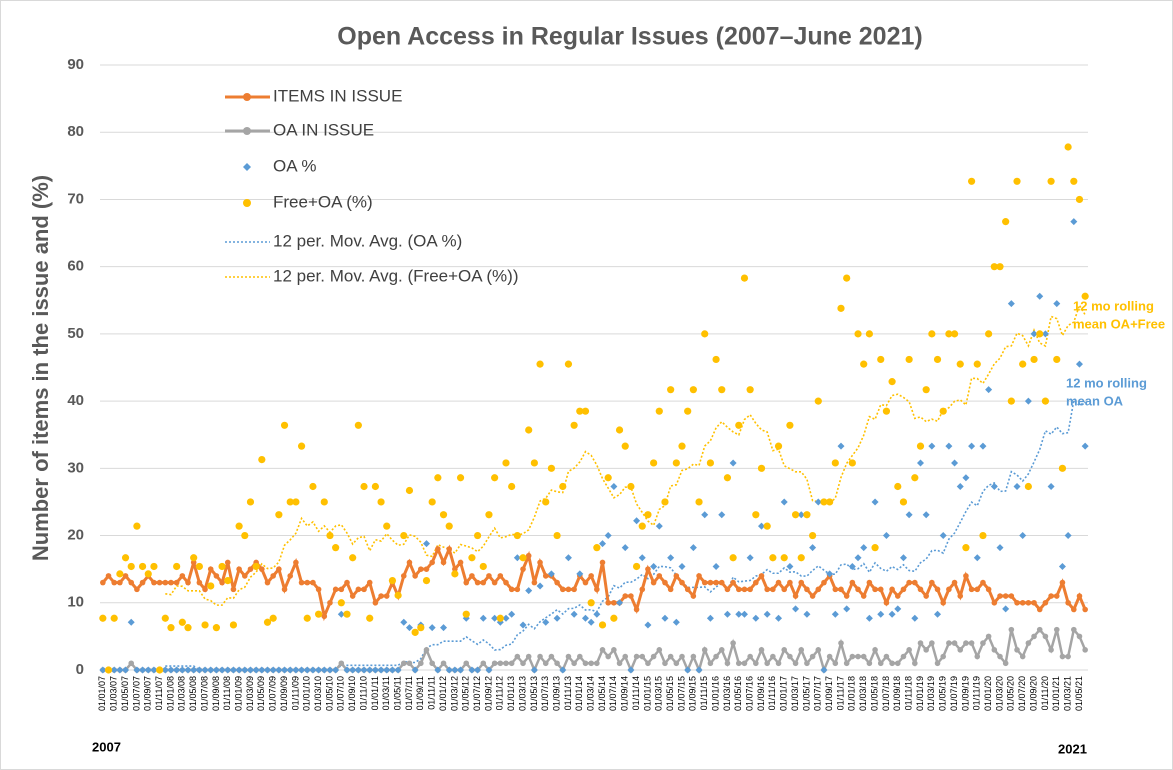  What do you see at coordinates (636, 693) in the screenshot?
I see `x-tick-label: 01/11/14` at bounding box center [636, 693].